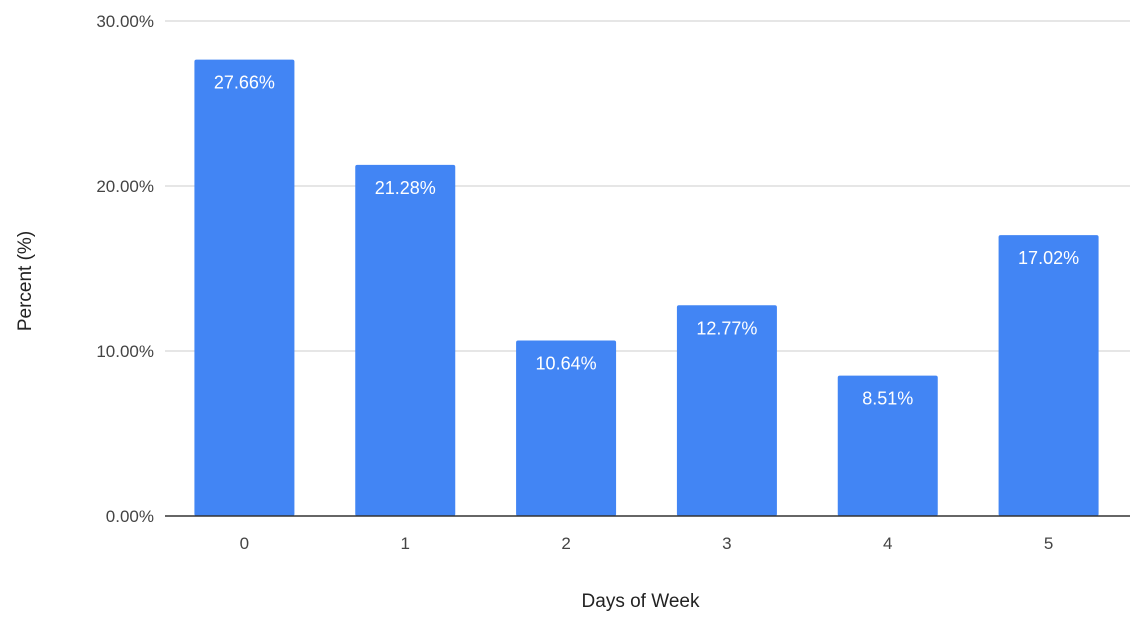 The width and height of the screenshot is (1130, 621). What do you see at coordinates (405, 188) in the screenshot?
I see `data-label: 21.28%` at bounding box center [405, 188].